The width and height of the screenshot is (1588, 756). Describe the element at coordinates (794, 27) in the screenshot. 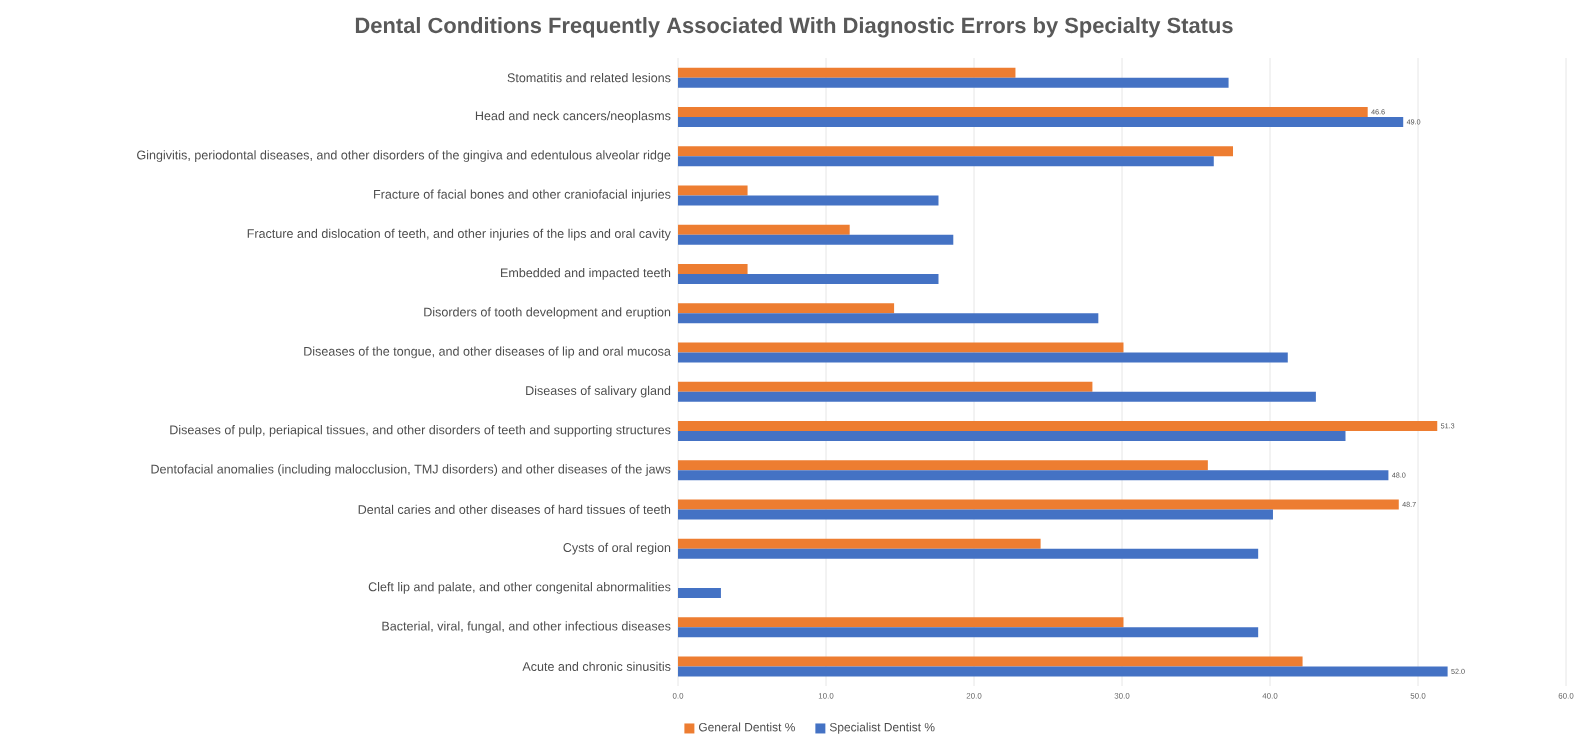

I see `chart-title: Dental Conditions Frequently Associated With Diagnostic Errors by Specialty Status` at that location.